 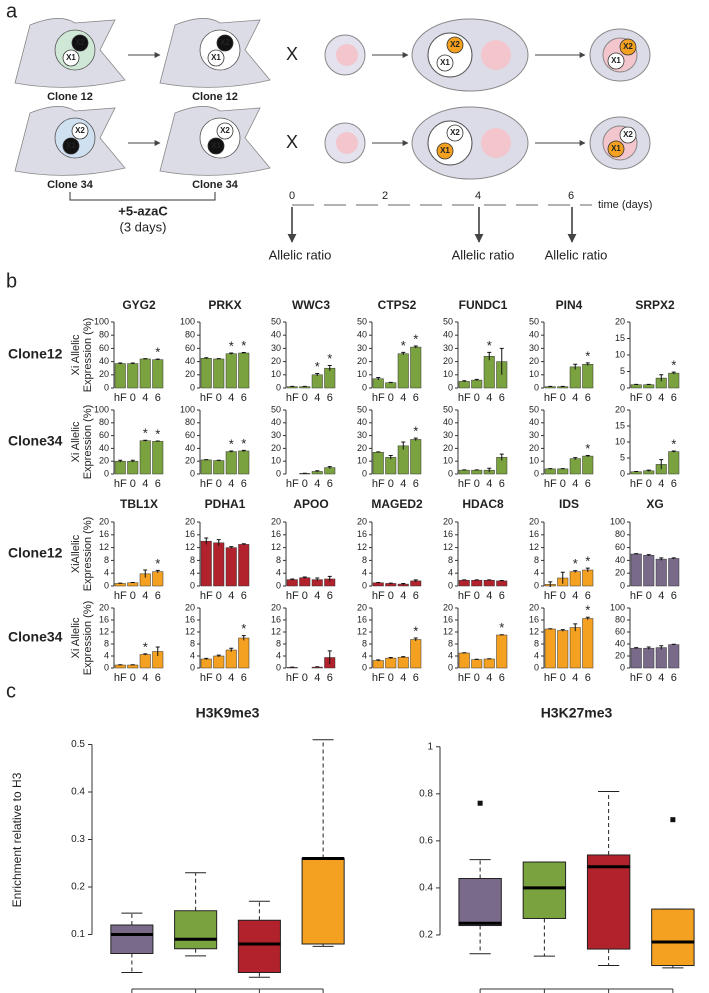 I want to click on timeline-label: time (days), so click(x=625, y=205).